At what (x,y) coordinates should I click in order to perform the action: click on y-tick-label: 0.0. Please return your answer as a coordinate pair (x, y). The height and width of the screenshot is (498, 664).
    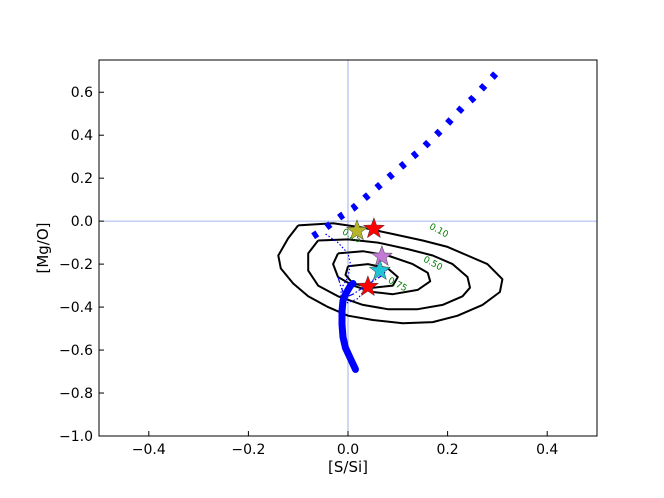
    Looking at the image, I should click on (82, 222).